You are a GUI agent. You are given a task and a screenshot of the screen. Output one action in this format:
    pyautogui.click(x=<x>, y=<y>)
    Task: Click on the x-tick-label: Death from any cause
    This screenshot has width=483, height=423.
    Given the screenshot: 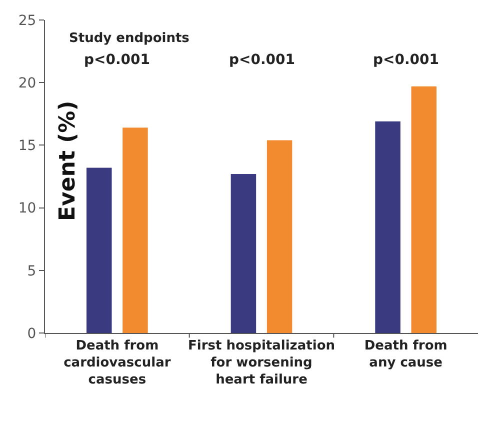 What is the action you would take?
    pyautogui.click(x=406, y=354)
    